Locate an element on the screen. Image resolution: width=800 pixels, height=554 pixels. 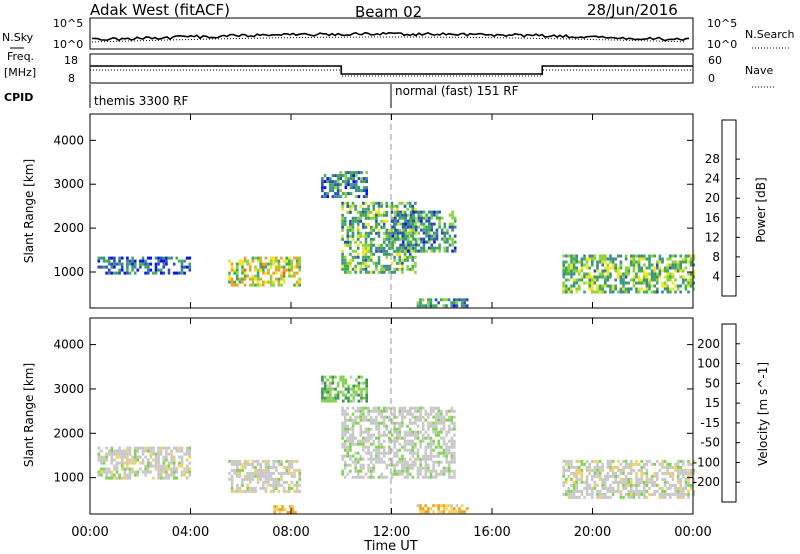
colorbar-tick-label: 20 is located at coordinates (712, 198).